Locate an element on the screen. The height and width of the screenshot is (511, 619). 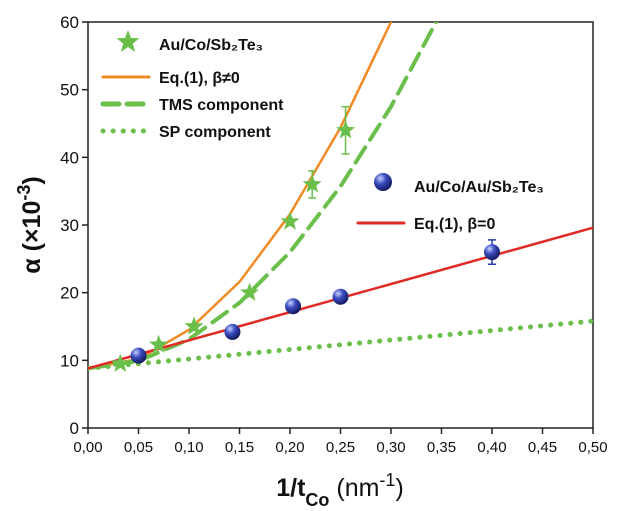
x-tick-label: 0,15 is located at coordinates (239, 447).